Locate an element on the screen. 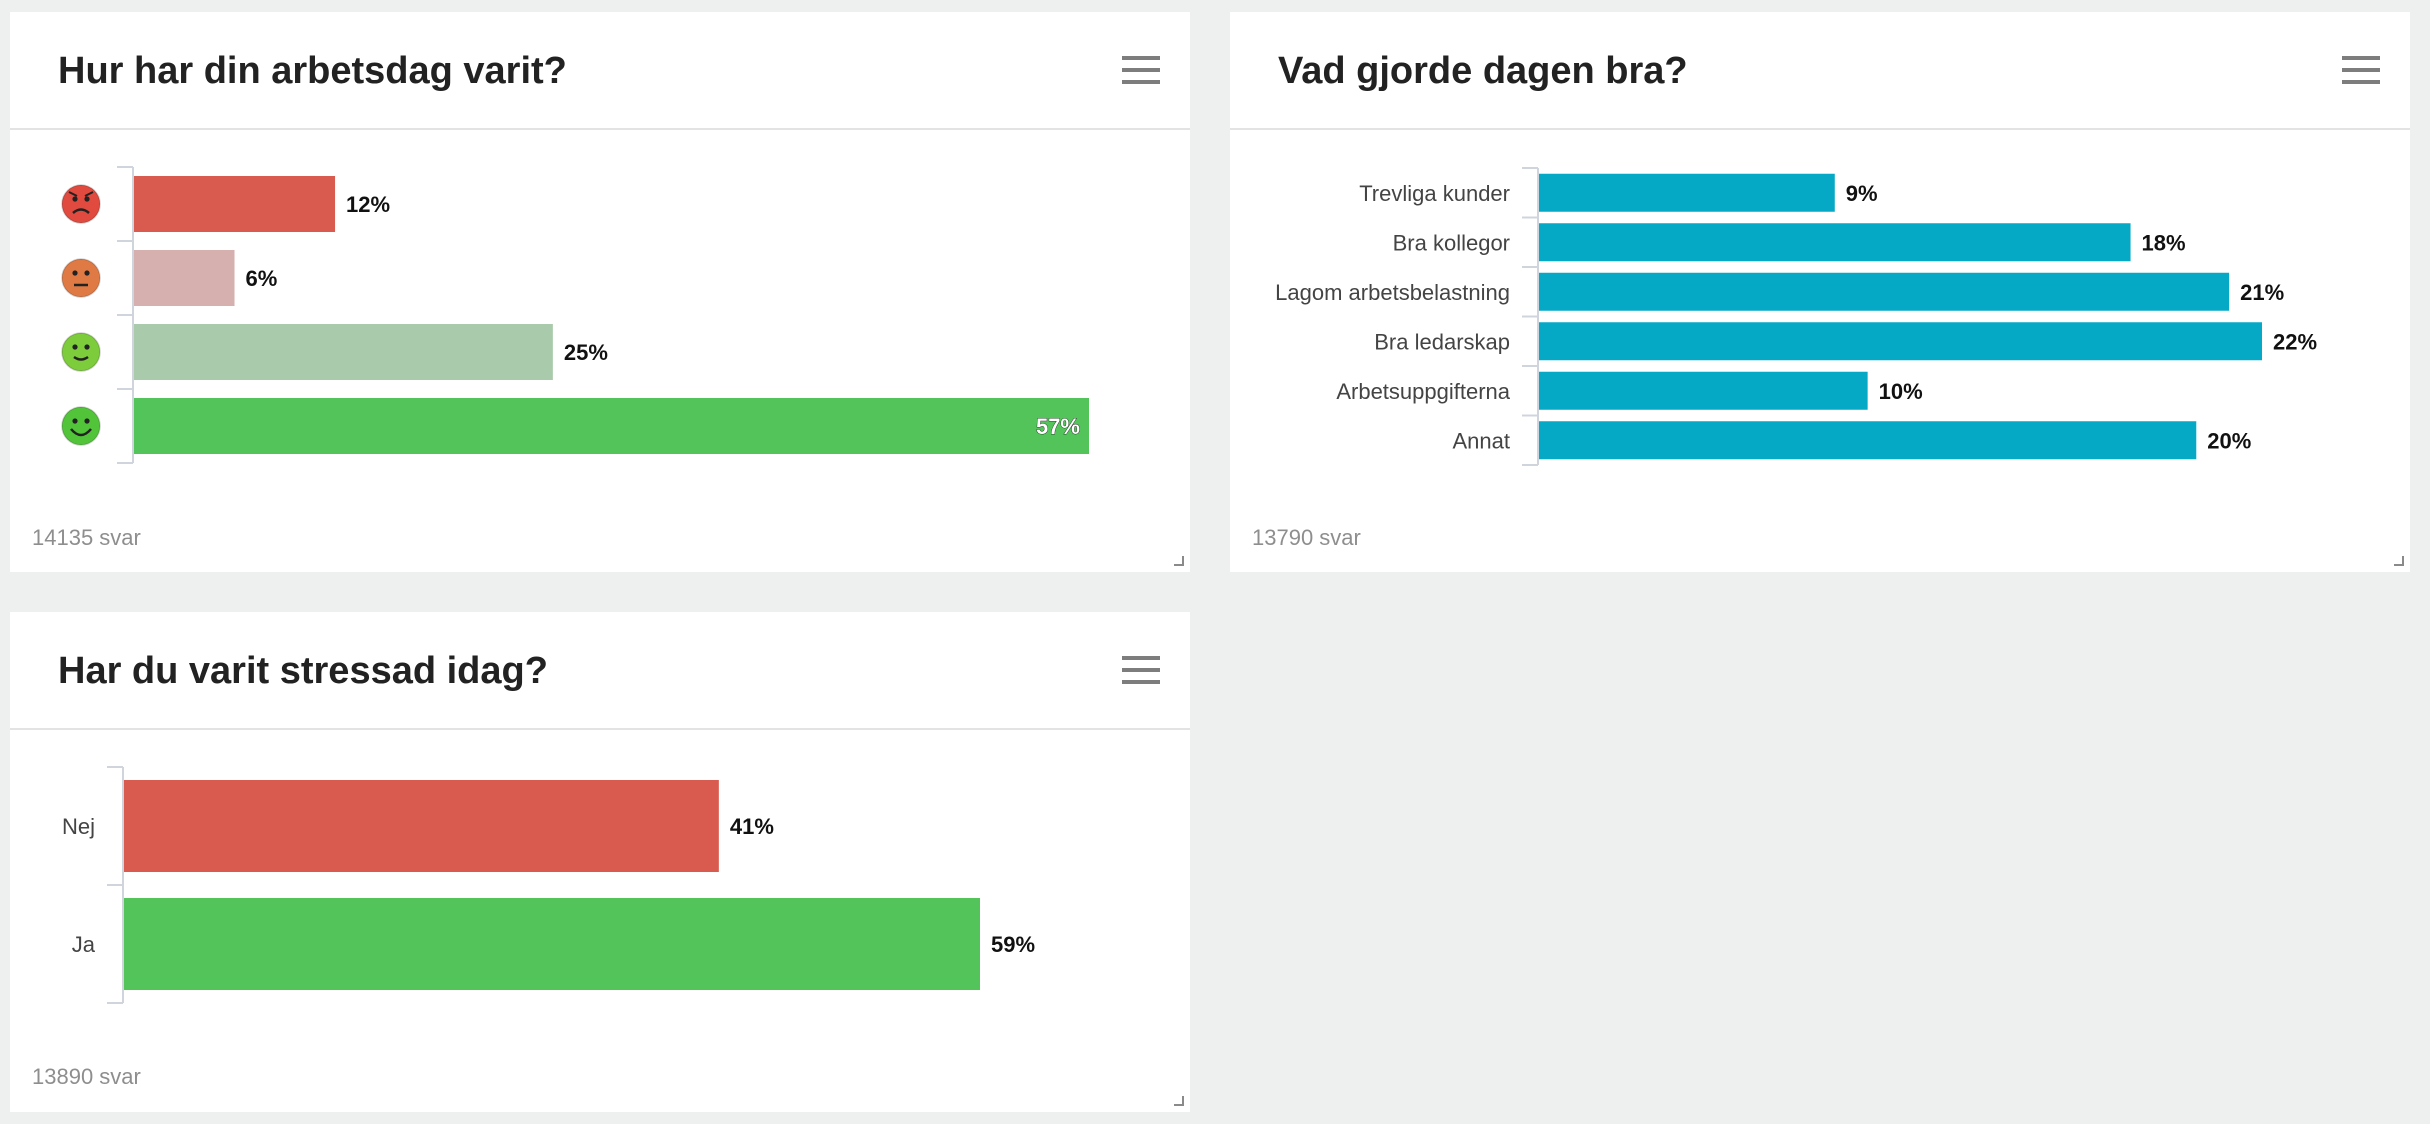 This screenshot has width=2430, height=1124. category-label: Arbetsuppgifterna is located at coordinates (1423, 391).